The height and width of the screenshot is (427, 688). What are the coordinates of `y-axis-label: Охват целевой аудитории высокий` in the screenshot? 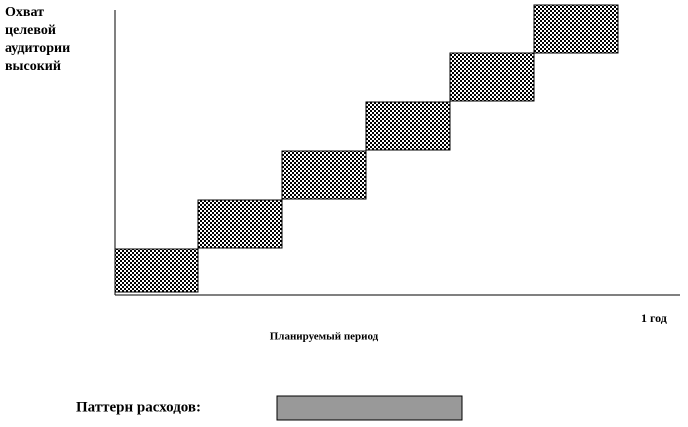 It's located at (37, 39).